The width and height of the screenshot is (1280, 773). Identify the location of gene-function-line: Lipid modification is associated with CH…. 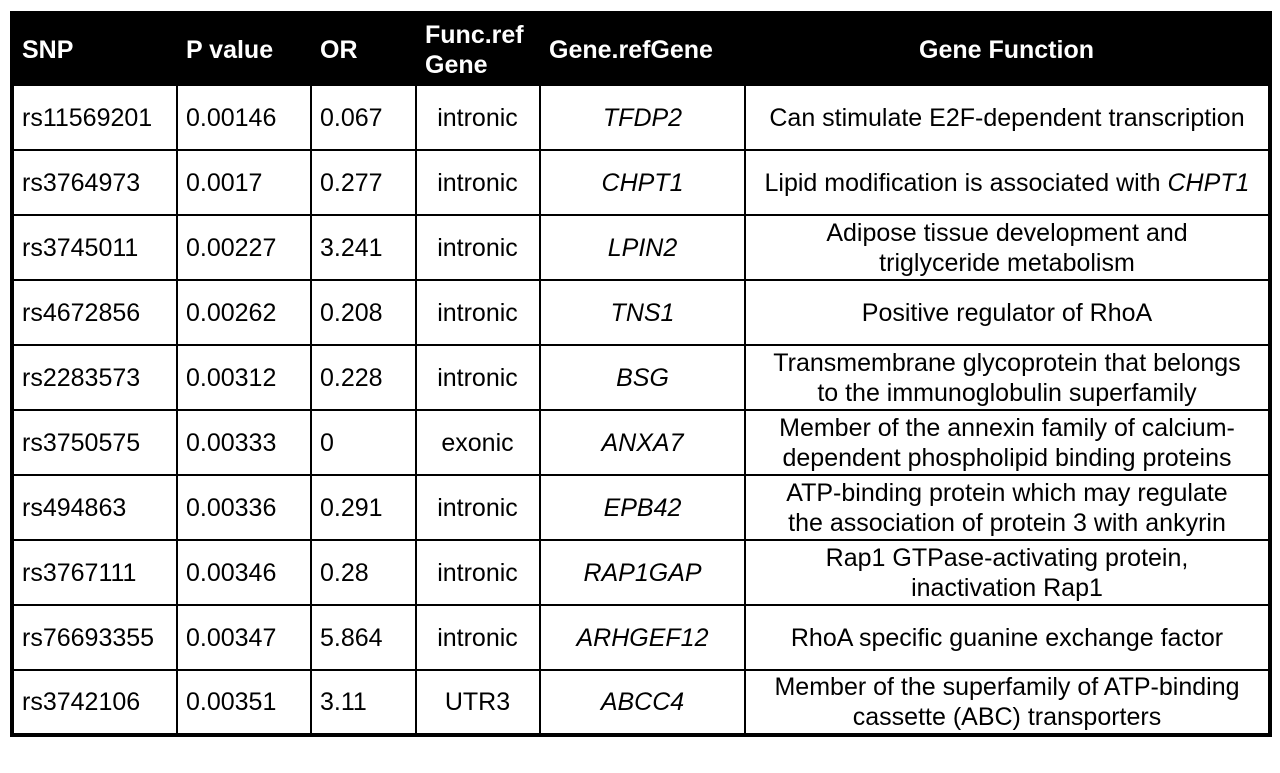
(1007, 182).